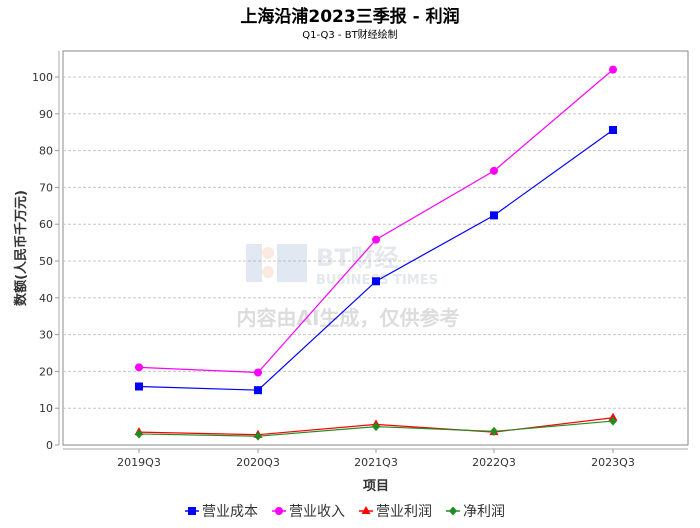  I want to click on legend: 营业成本 营业收入 营业利润 净利润, so click(345, 512).